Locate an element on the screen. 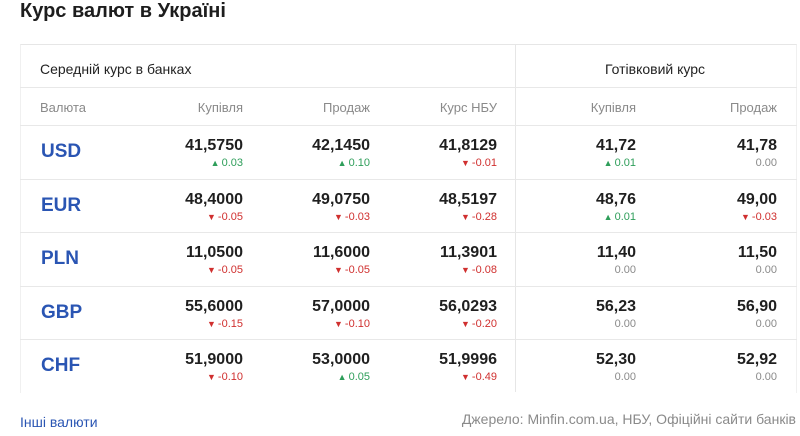 The width and height of the screenshot is (800, 436). rate-change: ▲ 0.10 is located at coordinates (354, 163).